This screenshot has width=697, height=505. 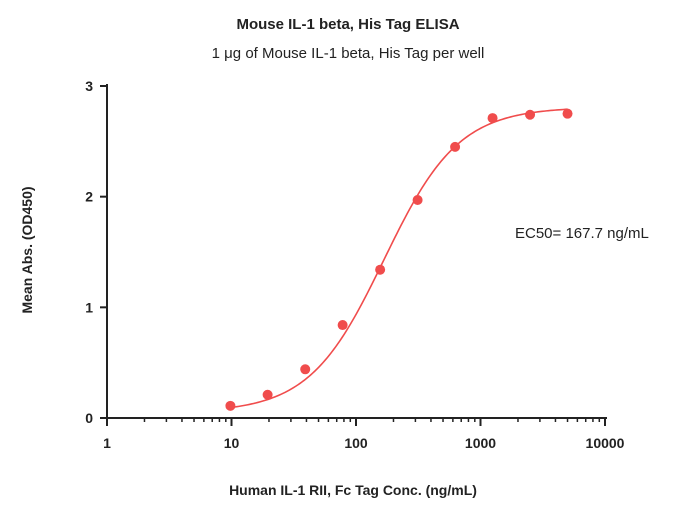 I want to click on x-tick-label: 10000, so click(x=605, y=443).